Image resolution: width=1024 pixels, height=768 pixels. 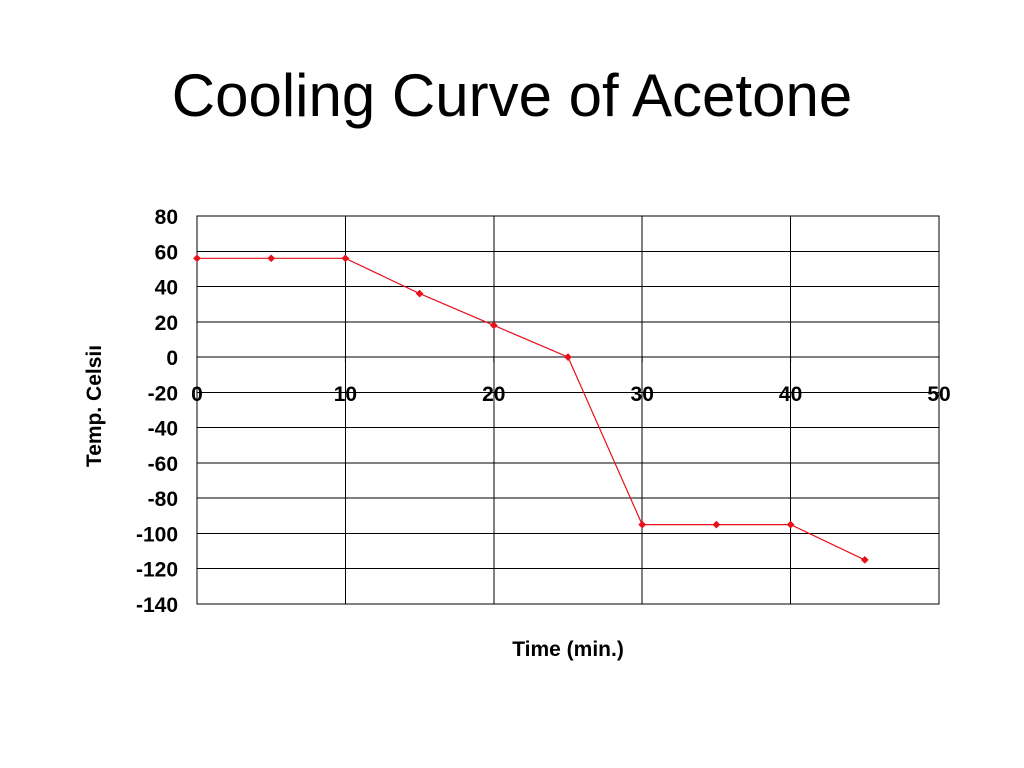 What do you see at coordinates (568, 649) in the screenshot?
I see `x-axis-title: Time (min.)` at bounding box center [568, 649].